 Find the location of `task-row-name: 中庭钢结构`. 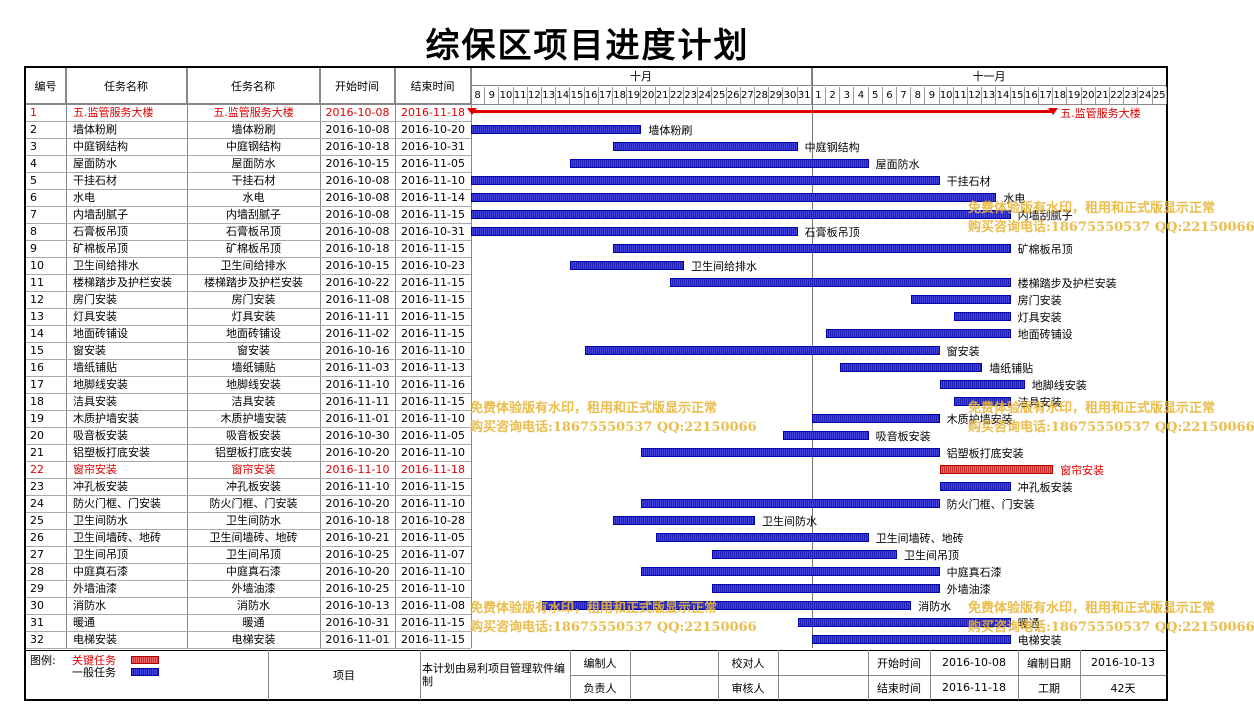

task-row-name: 中庭钢结构 is located at coordinates (100, 146).